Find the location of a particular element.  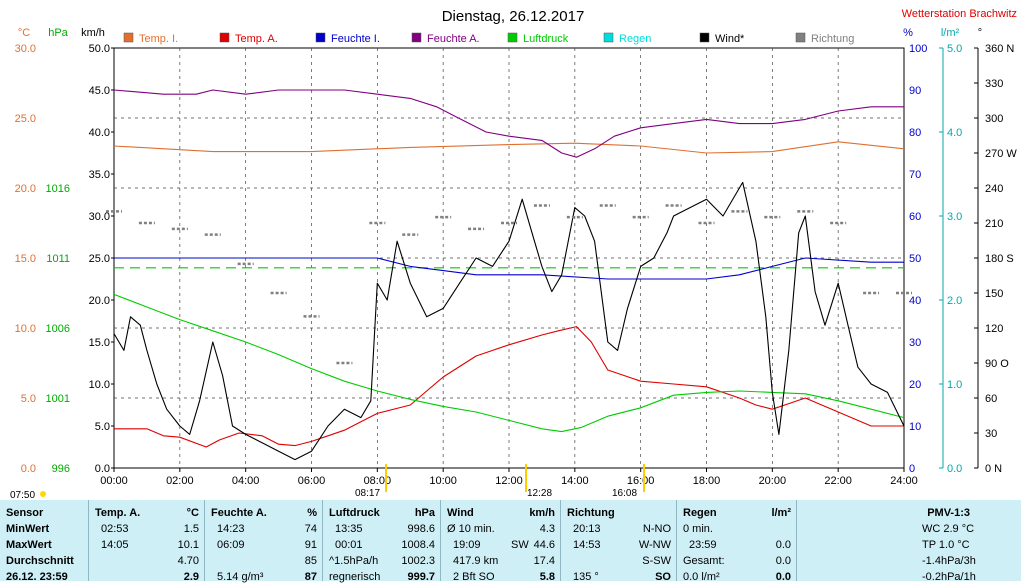

pressure-tick-label: 1006 is located at coordinates (58, 329).